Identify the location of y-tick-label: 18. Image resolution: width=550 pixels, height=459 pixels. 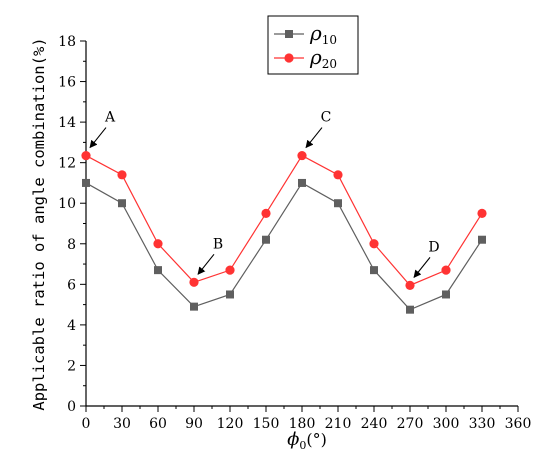
(67, 42).